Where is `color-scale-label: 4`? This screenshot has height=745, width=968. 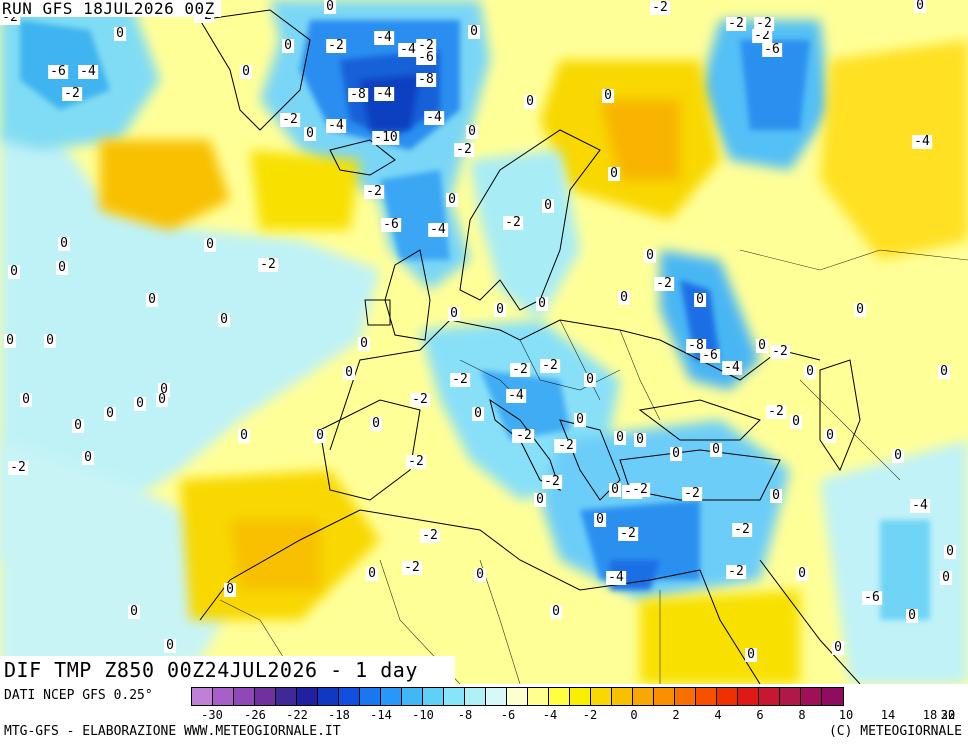 color-scale-label: 4 is located at coordinates (718, 715).